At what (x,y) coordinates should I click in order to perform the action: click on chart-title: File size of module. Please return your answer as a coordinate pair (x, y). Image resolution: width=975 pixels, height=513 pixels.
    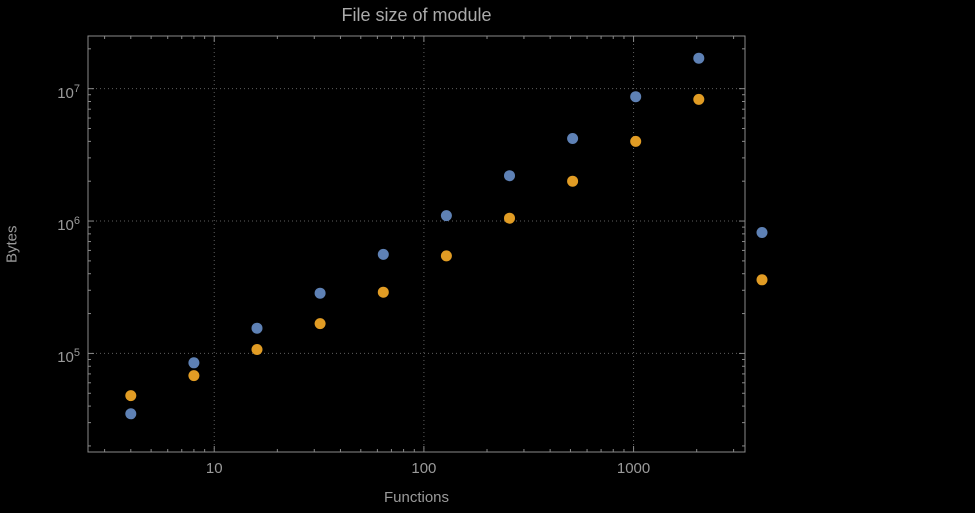
    Looking at the image, I should click on (416, 15).